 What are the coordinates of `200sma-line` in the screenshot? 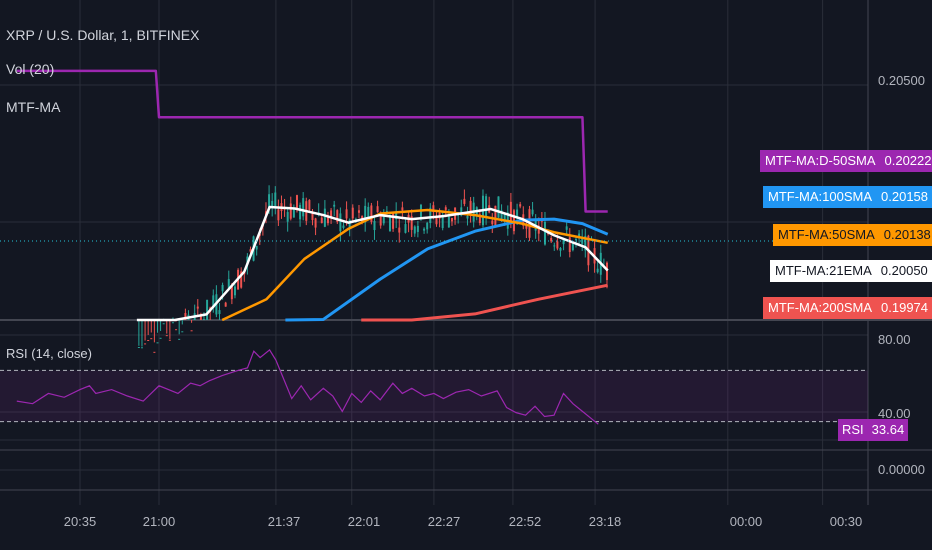 It's located at (485, 302).